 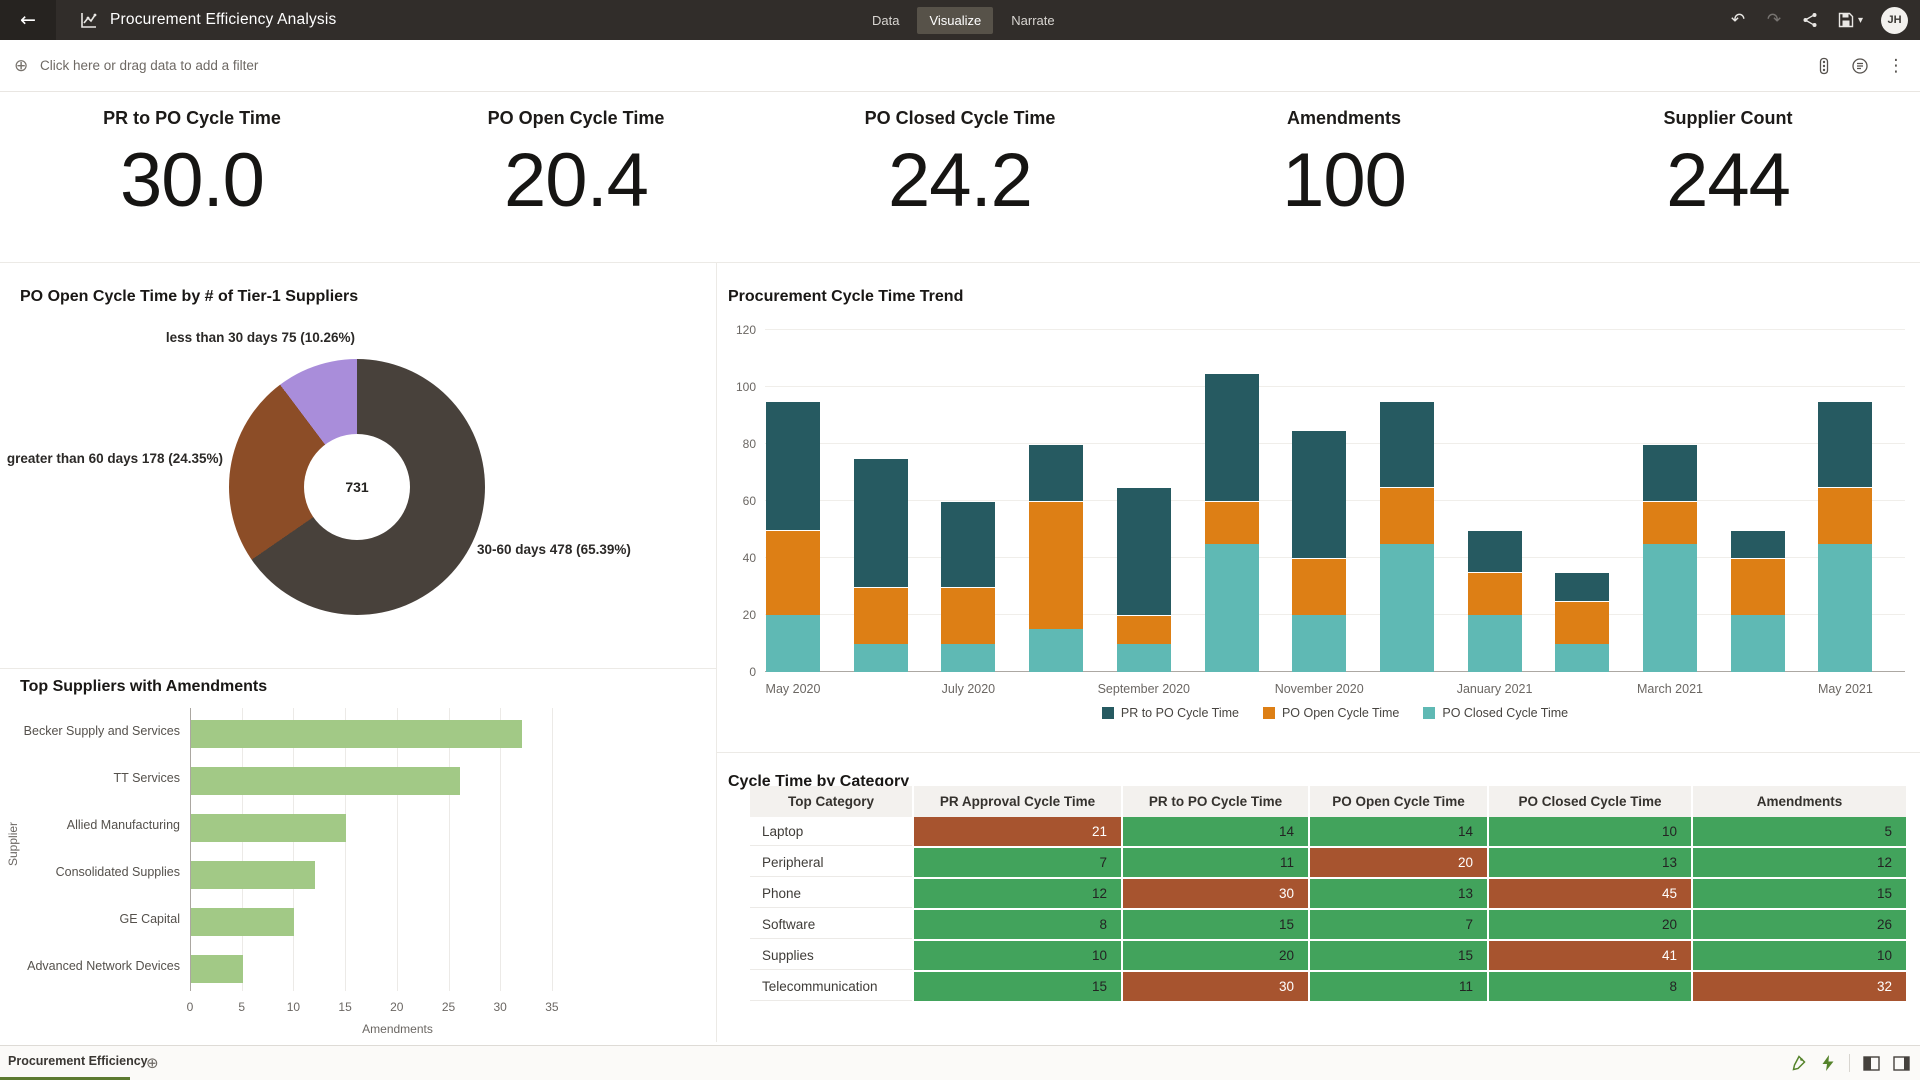 I want to click on trend-bar-october-2020, so click(x=1231, y=522).